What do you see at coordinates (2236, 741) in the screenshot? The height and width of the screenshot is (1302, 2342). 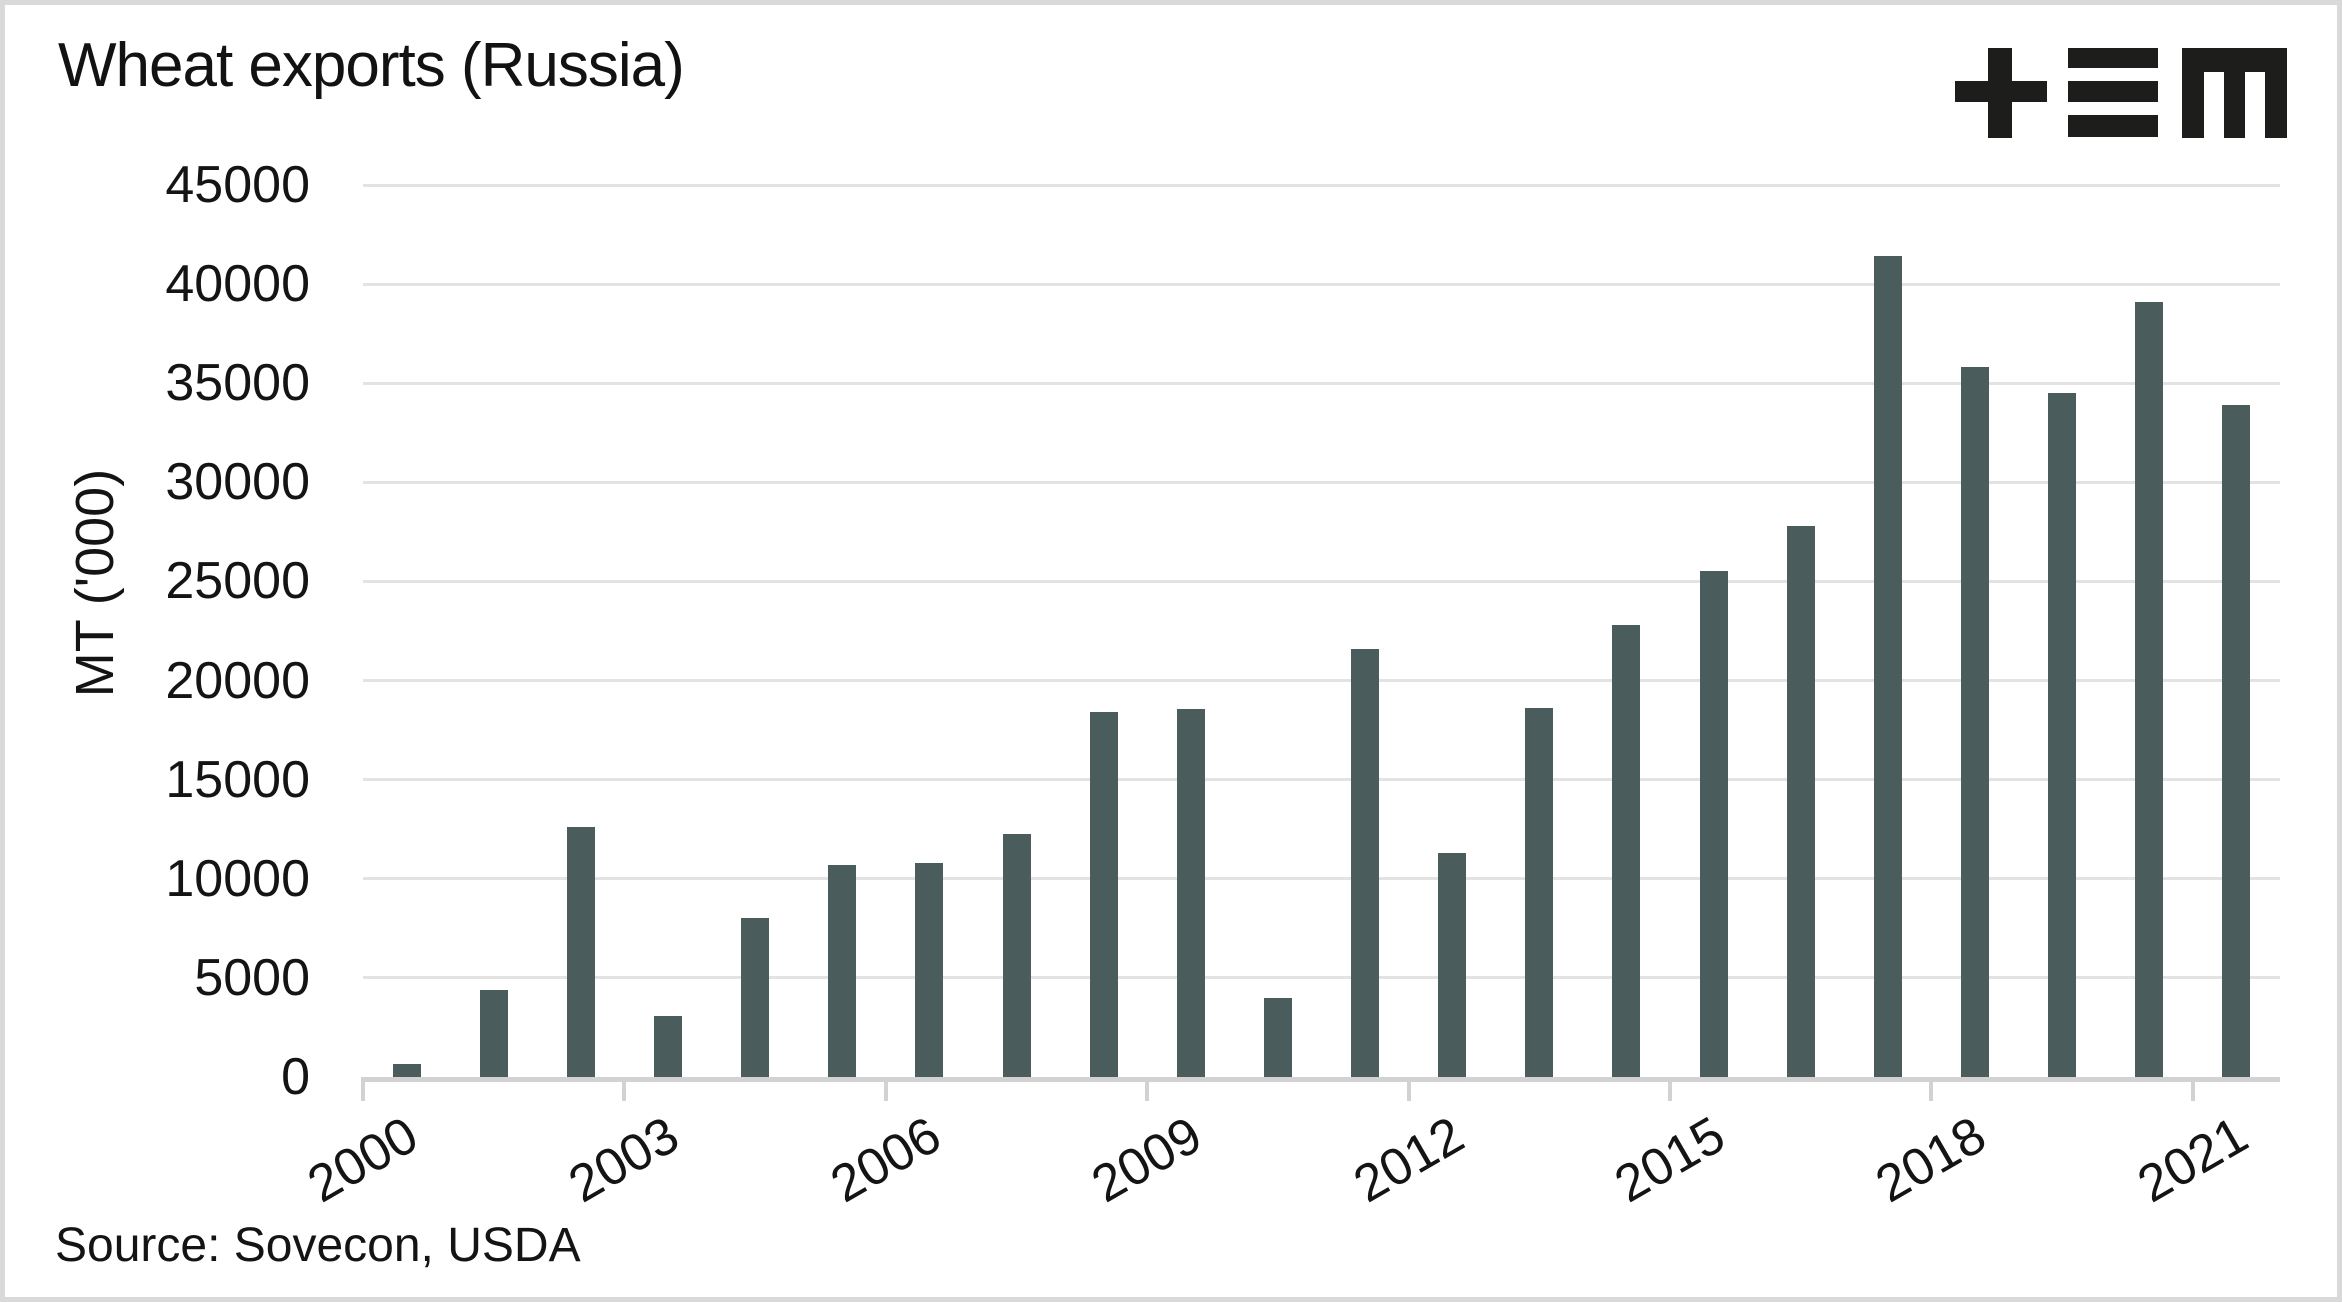 I see `bar-2021` at bounding box center [2236, 741].